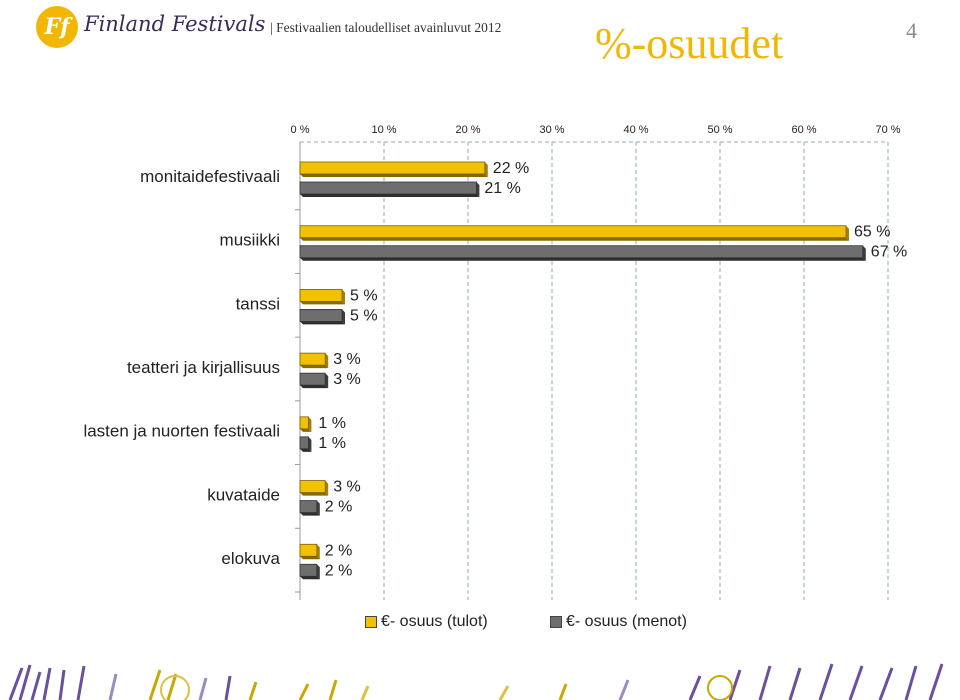 The image size is (960, 700). What do you see at coordinates (626, 621) in the screenshot?
I see `legend-label-expense: €- osuus (menot)` at bounding box center [626, 621].